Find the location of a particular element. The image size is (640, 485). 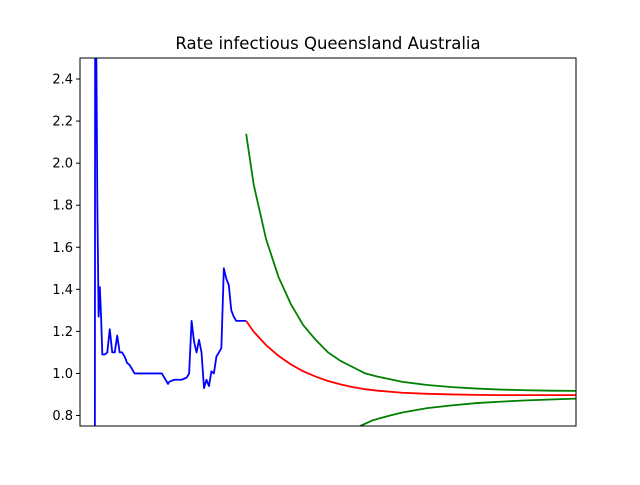

y-tick-label: 1.4 is located at coordinates (62, 290).